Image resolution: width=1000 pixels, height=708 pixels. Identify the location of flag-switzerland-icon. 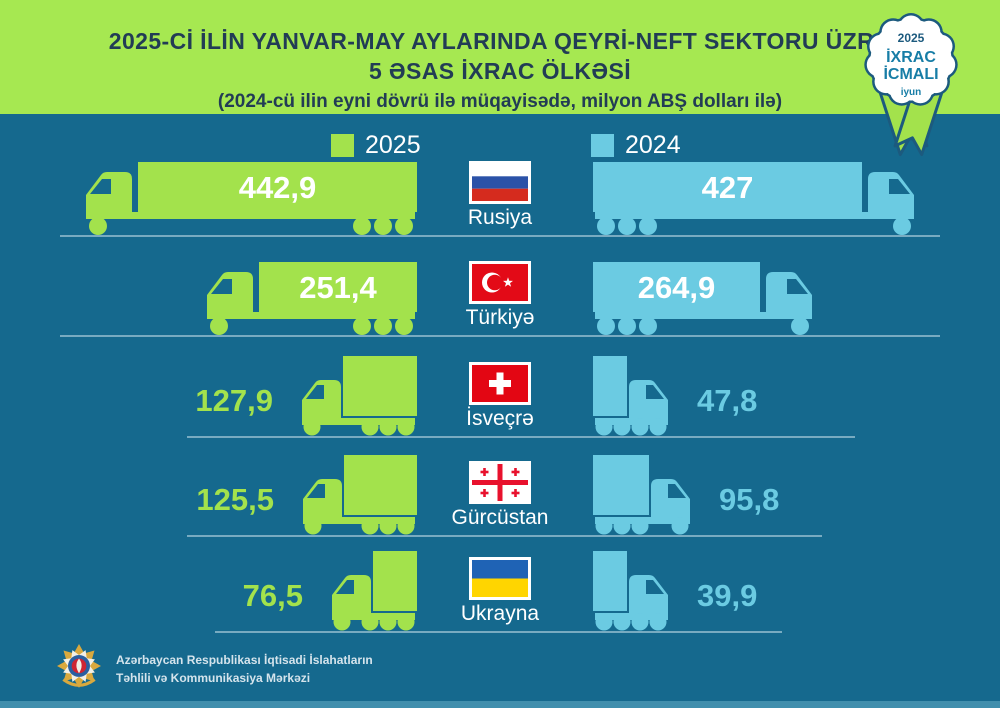
(500, 383).